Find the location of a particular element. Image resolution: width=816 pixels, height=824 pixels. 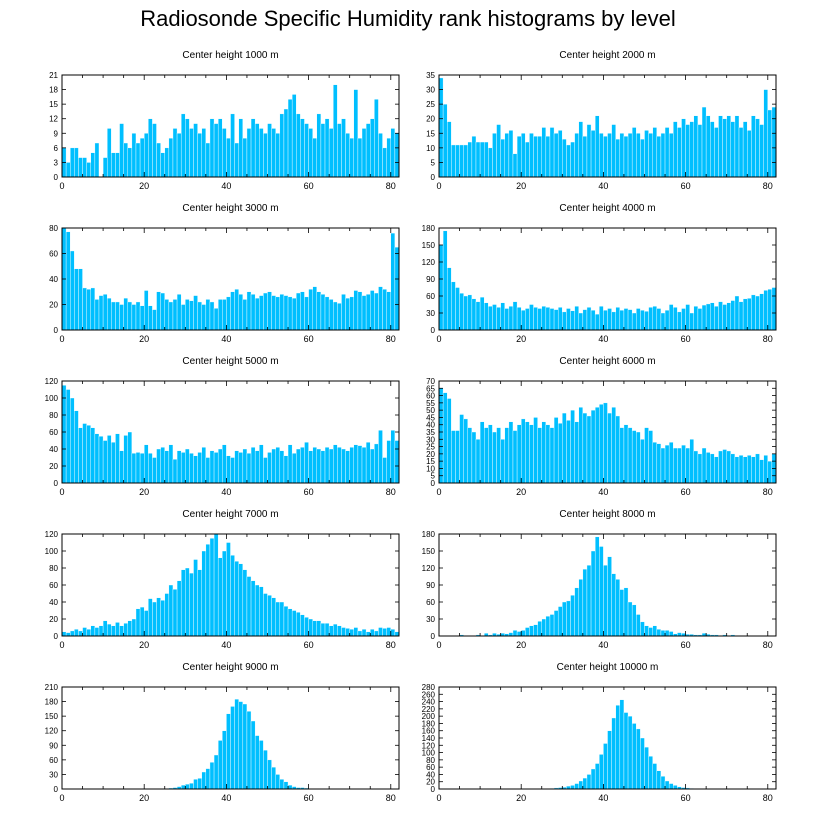

y-tick-label: 18 is located at coordinates (53, 90).